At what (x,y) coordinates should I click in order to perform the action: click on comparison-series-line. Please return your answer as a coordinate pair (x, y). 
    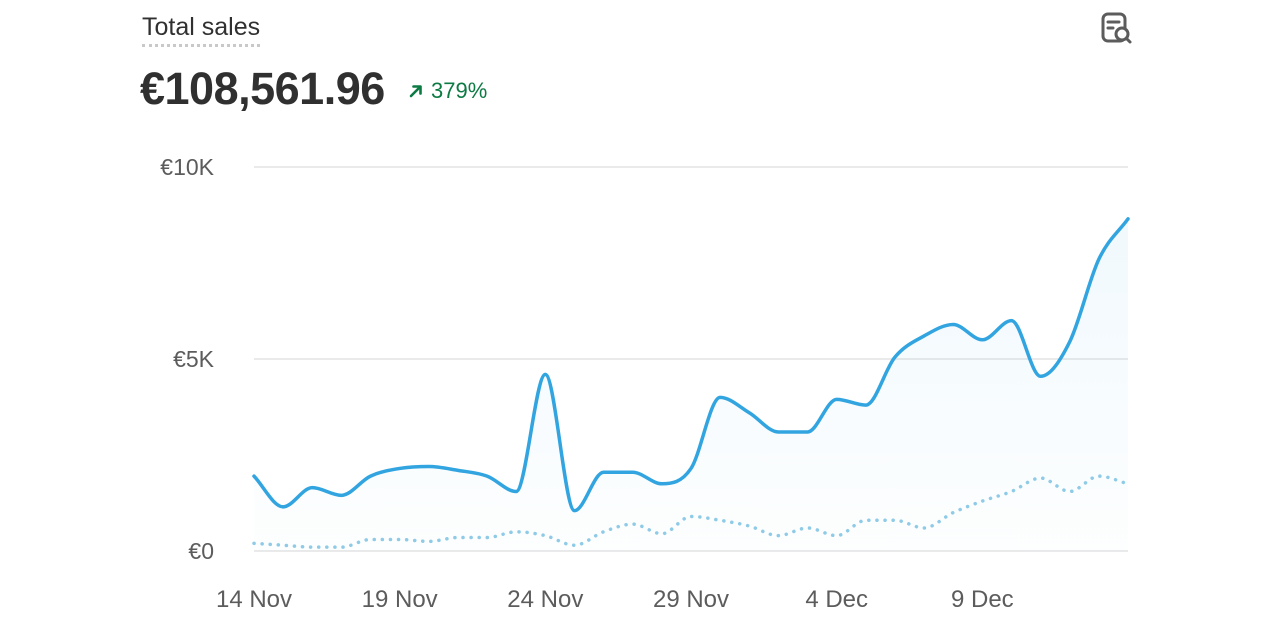
    Looking at the image, I should click on (691, 511).